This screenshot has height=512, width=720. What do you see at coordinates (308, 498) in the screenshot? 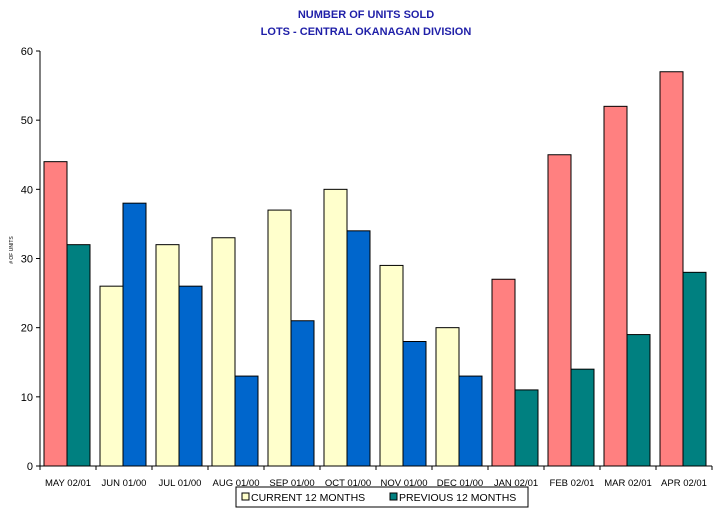
I see `legend-label-0: CURRENT 12 MONTHS` at bounding box center [308, 498].